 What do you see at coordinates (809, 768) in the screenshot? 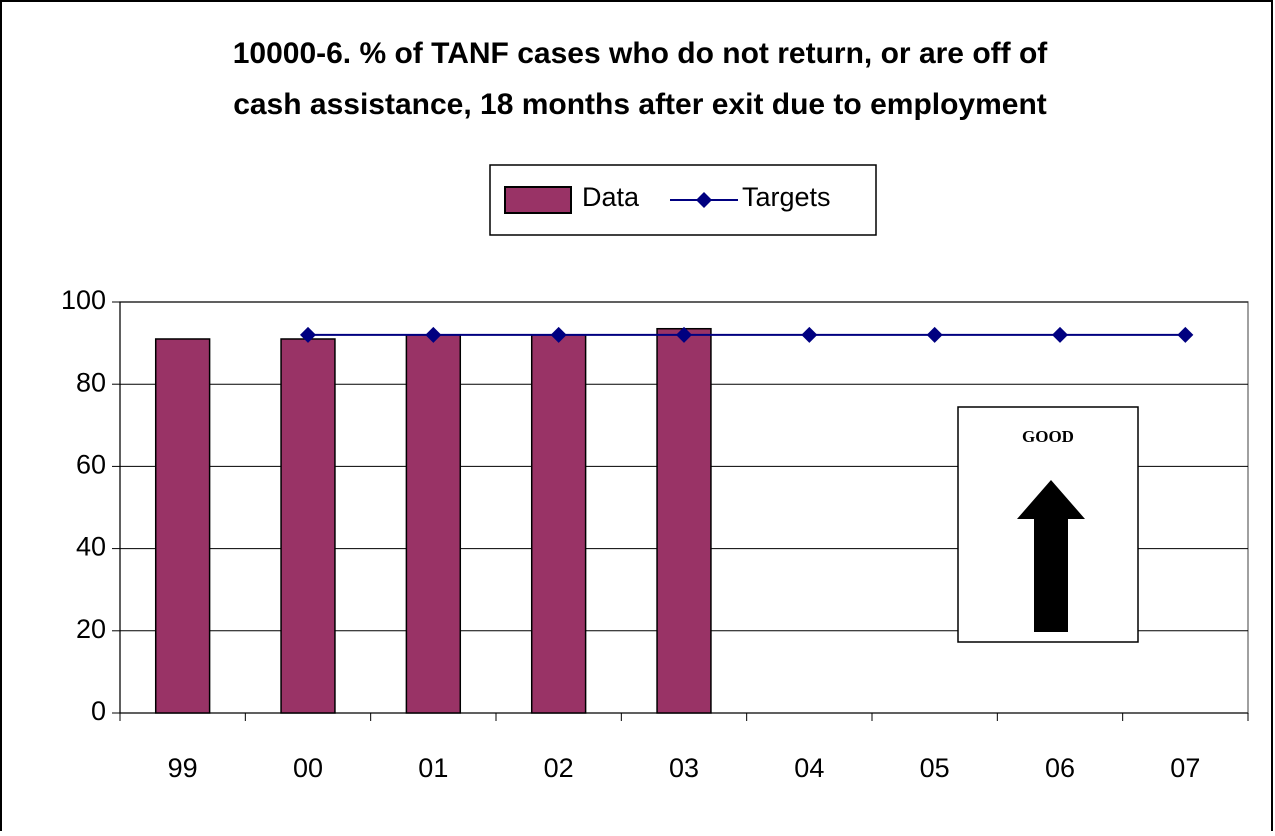
I see `x-tick-label: 04` at bounding box center [809, 768].